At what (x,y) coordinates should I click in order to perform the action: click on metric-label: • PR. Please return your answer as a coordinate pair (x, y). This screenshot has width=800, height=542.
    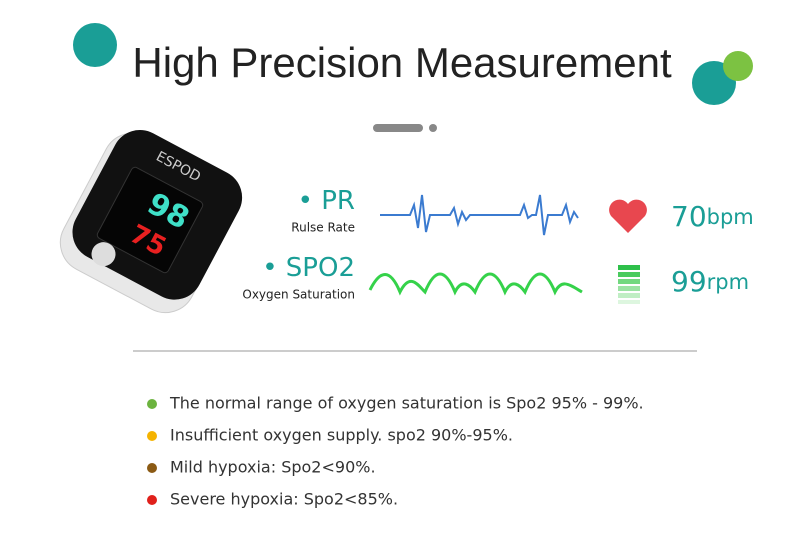
    Looking at the image, I should click on (326, 201).